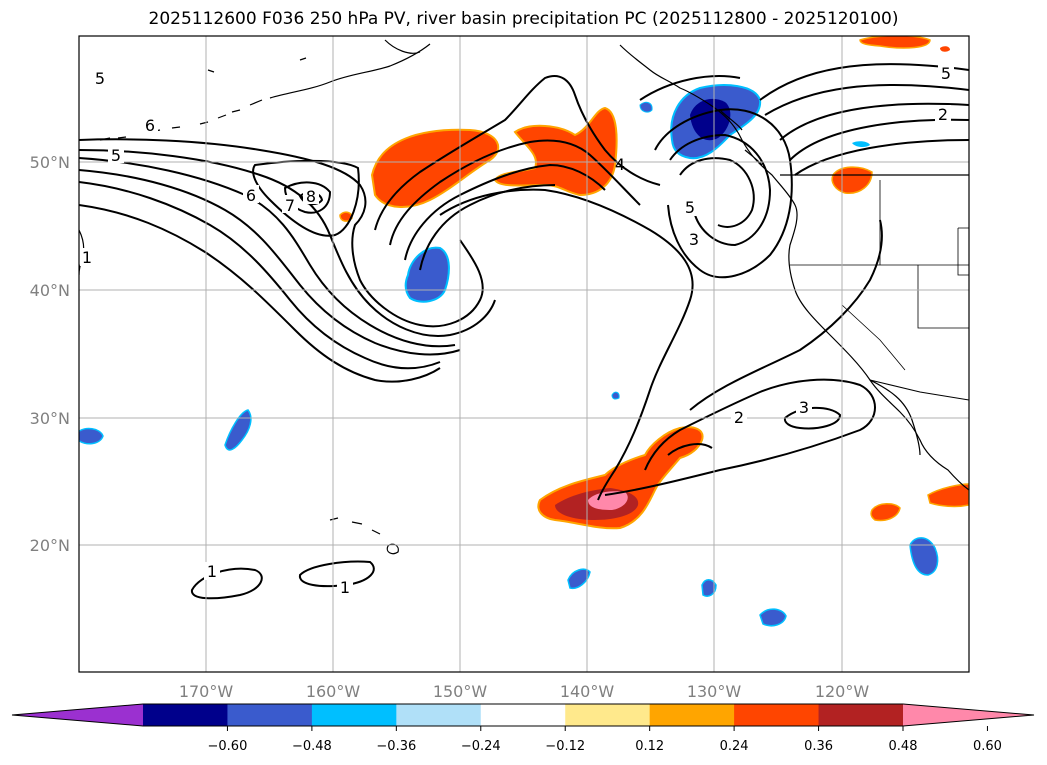 The height and width of the screenshot is (765, 1047). What do you see at coordinates (77, 715) in the screenshot?
I see `colorbar-extension-low` at bounding box center [77, 715].